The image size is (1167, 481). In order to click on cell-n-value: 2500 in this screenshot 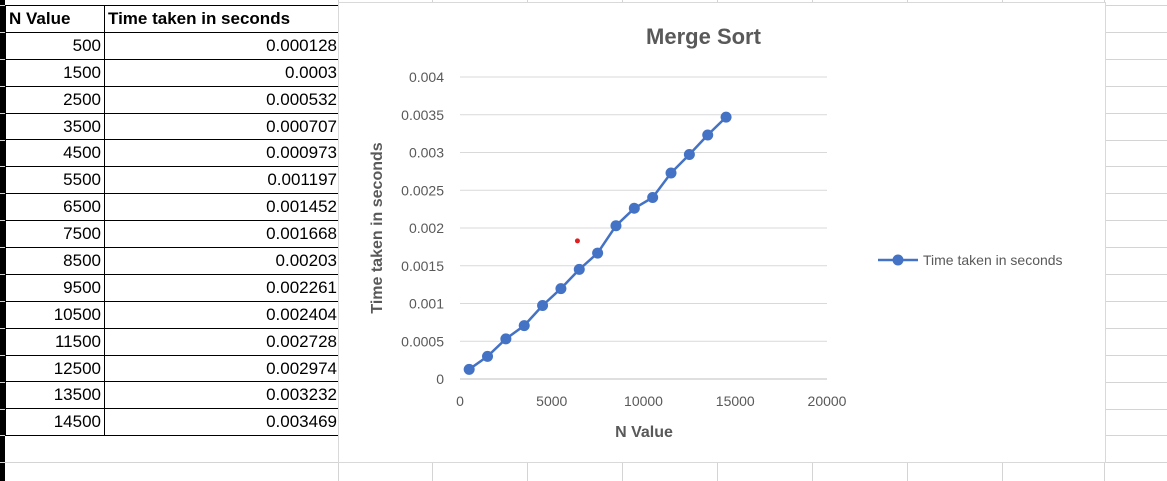, I will do `click(55, 99)`.